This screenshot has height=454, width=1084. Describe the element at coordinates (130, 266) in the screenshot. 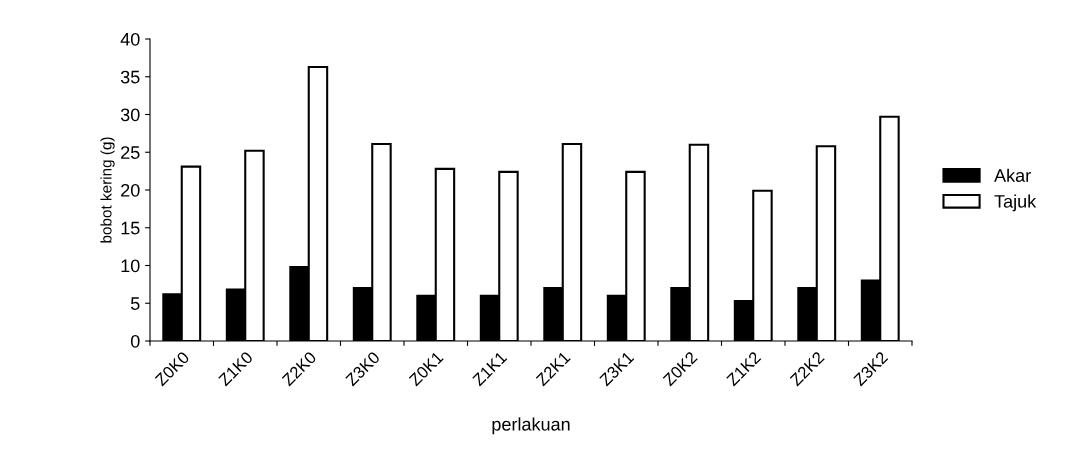

I see `y-tick-label: 10` at that location.